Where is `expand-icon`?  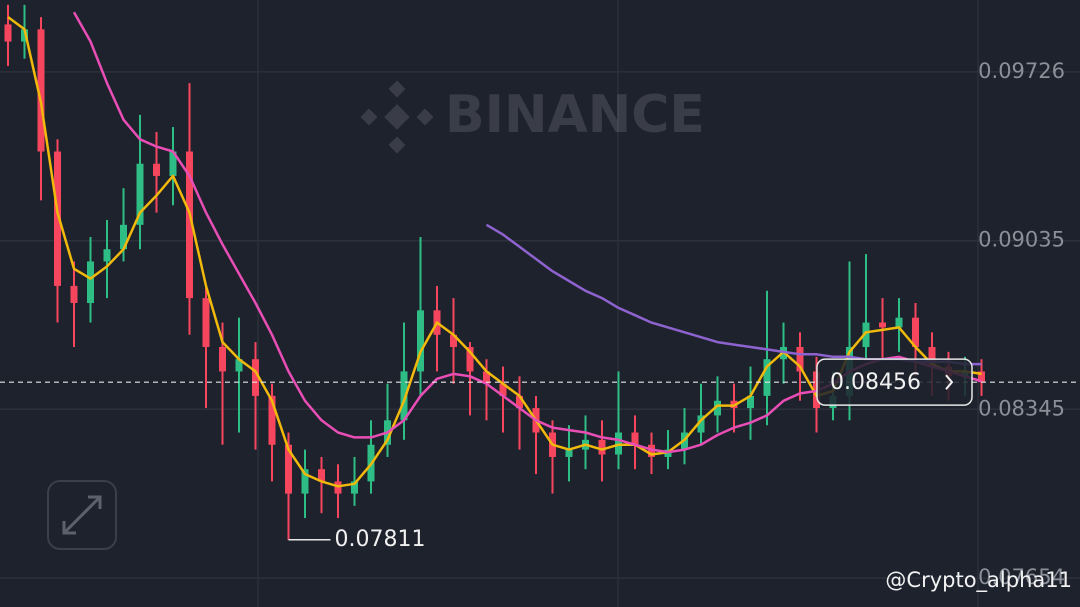 expand-icon is located at coordinates (82, 515).